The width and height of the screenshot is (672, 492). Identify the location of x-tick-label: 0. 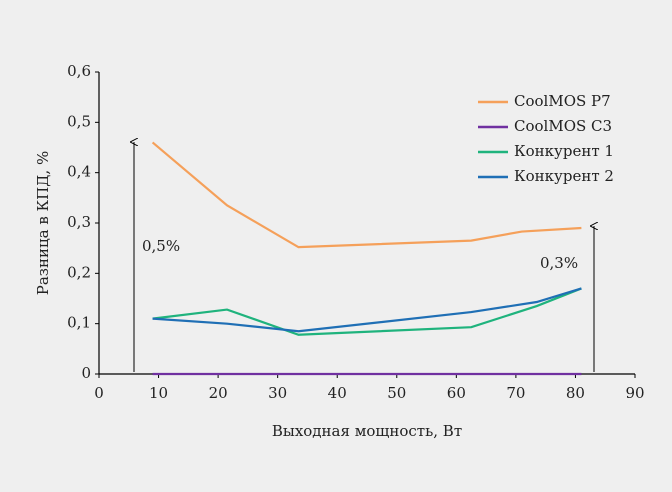
(99, 393).